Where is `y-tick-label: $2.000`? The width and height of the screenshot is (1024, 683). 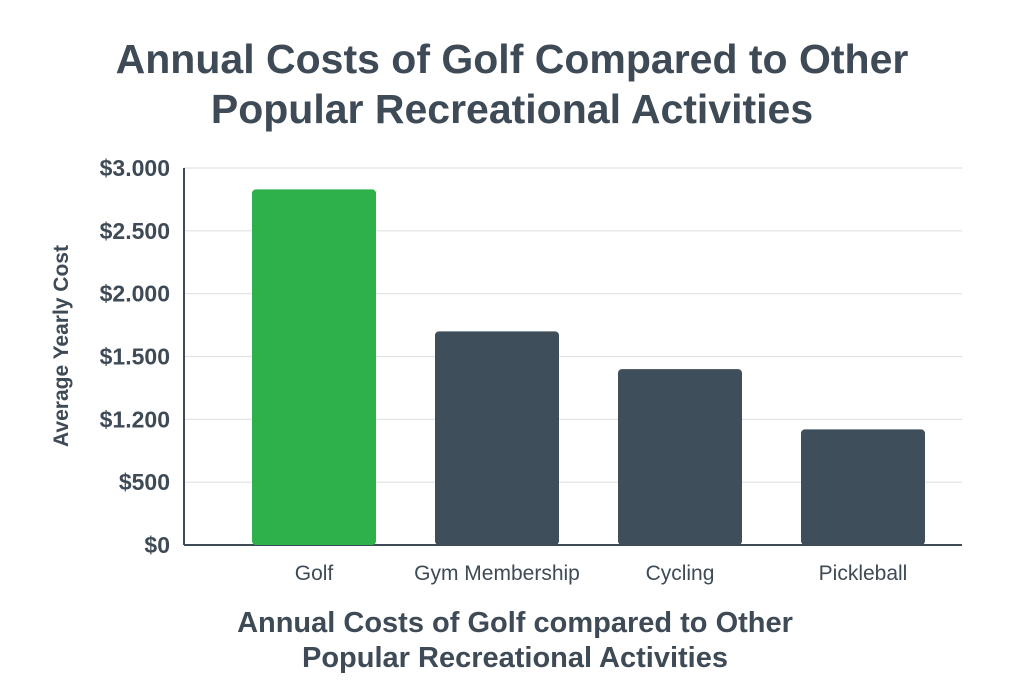 y-tick-label: $2.000 is located at coordinates (135, 294).